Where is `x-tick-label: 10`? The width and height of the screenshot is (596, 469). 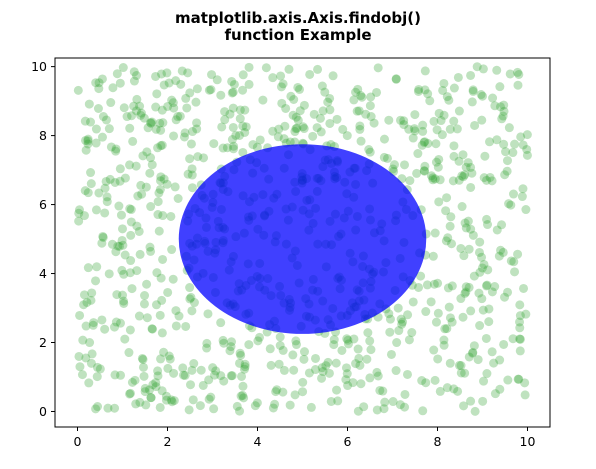
x-tick-label: 10 is located at coordinates (528, 441).